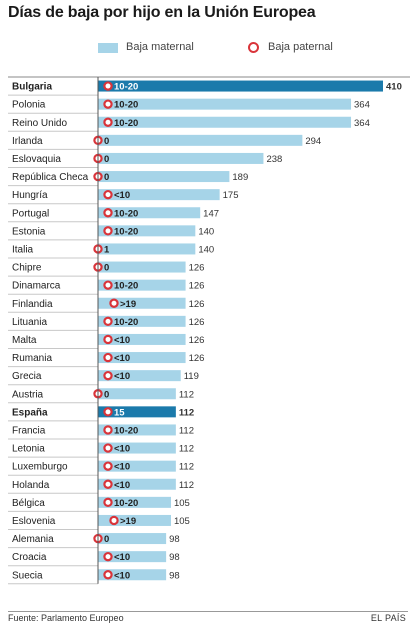 The width and height of the screenshot is (414, 625). Describe the element at coordinates (119, 412) in the screenshot. I see `paternal-label: 15` at that location.